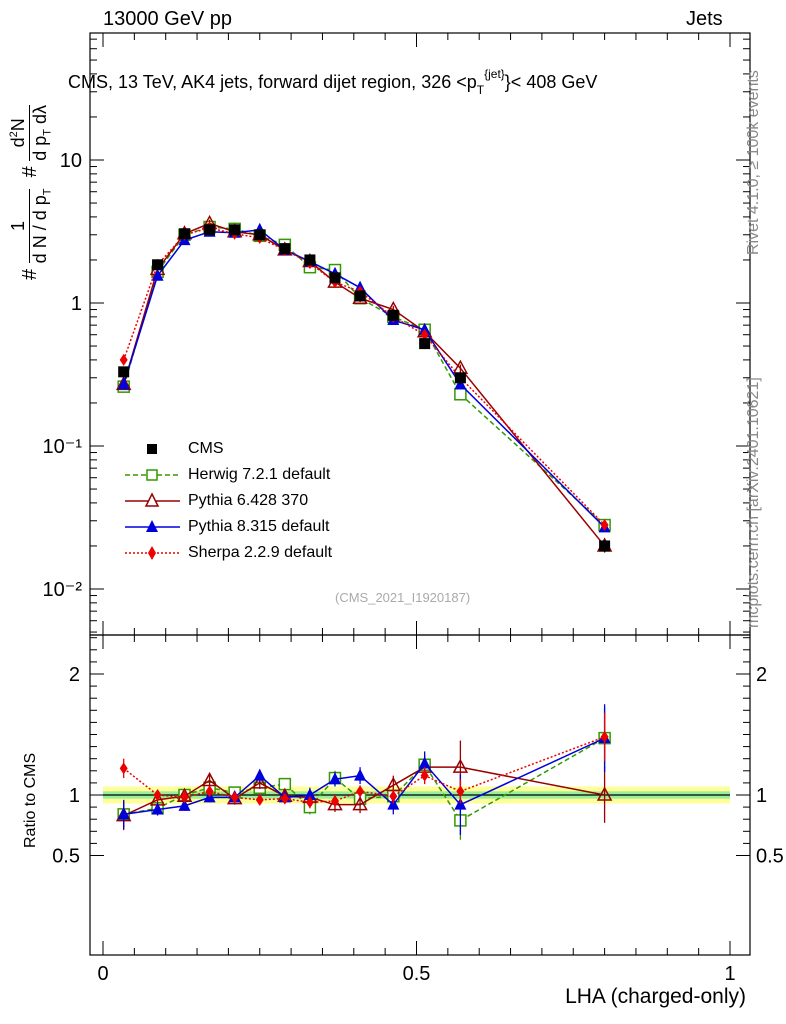  I want to click on legend-item-herwig: Herwig 7.2.1 default, so click(228, 475).